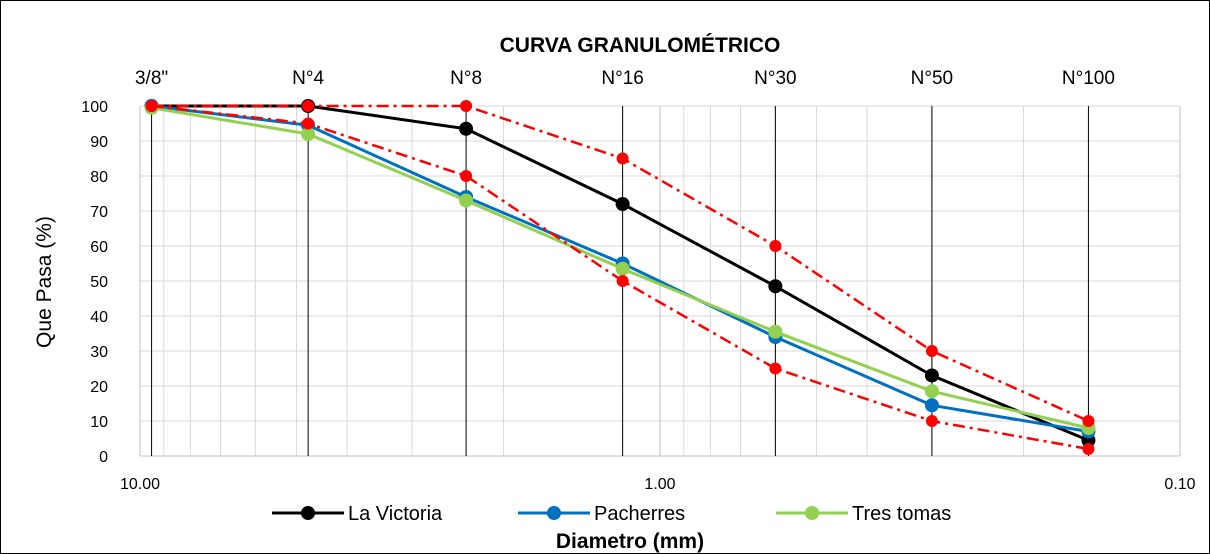 This screenshot has height=554, width=1210. What do you see at coordinates (395, 514) in the screenshot?
I see `legend-label: La Victoria` at bounding box center [395, 514].